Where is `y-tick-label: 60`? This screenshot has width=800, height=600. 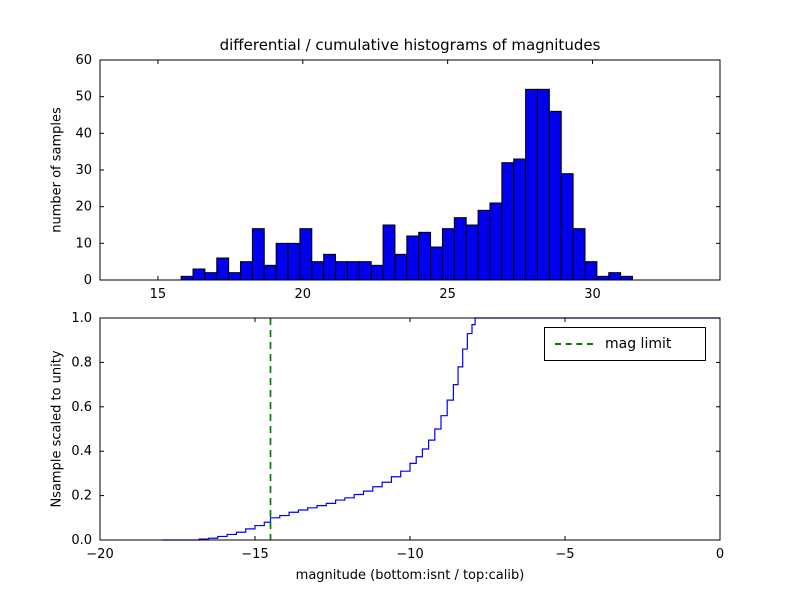 y-tick-label: 60 is located at coordinates (83, 60).